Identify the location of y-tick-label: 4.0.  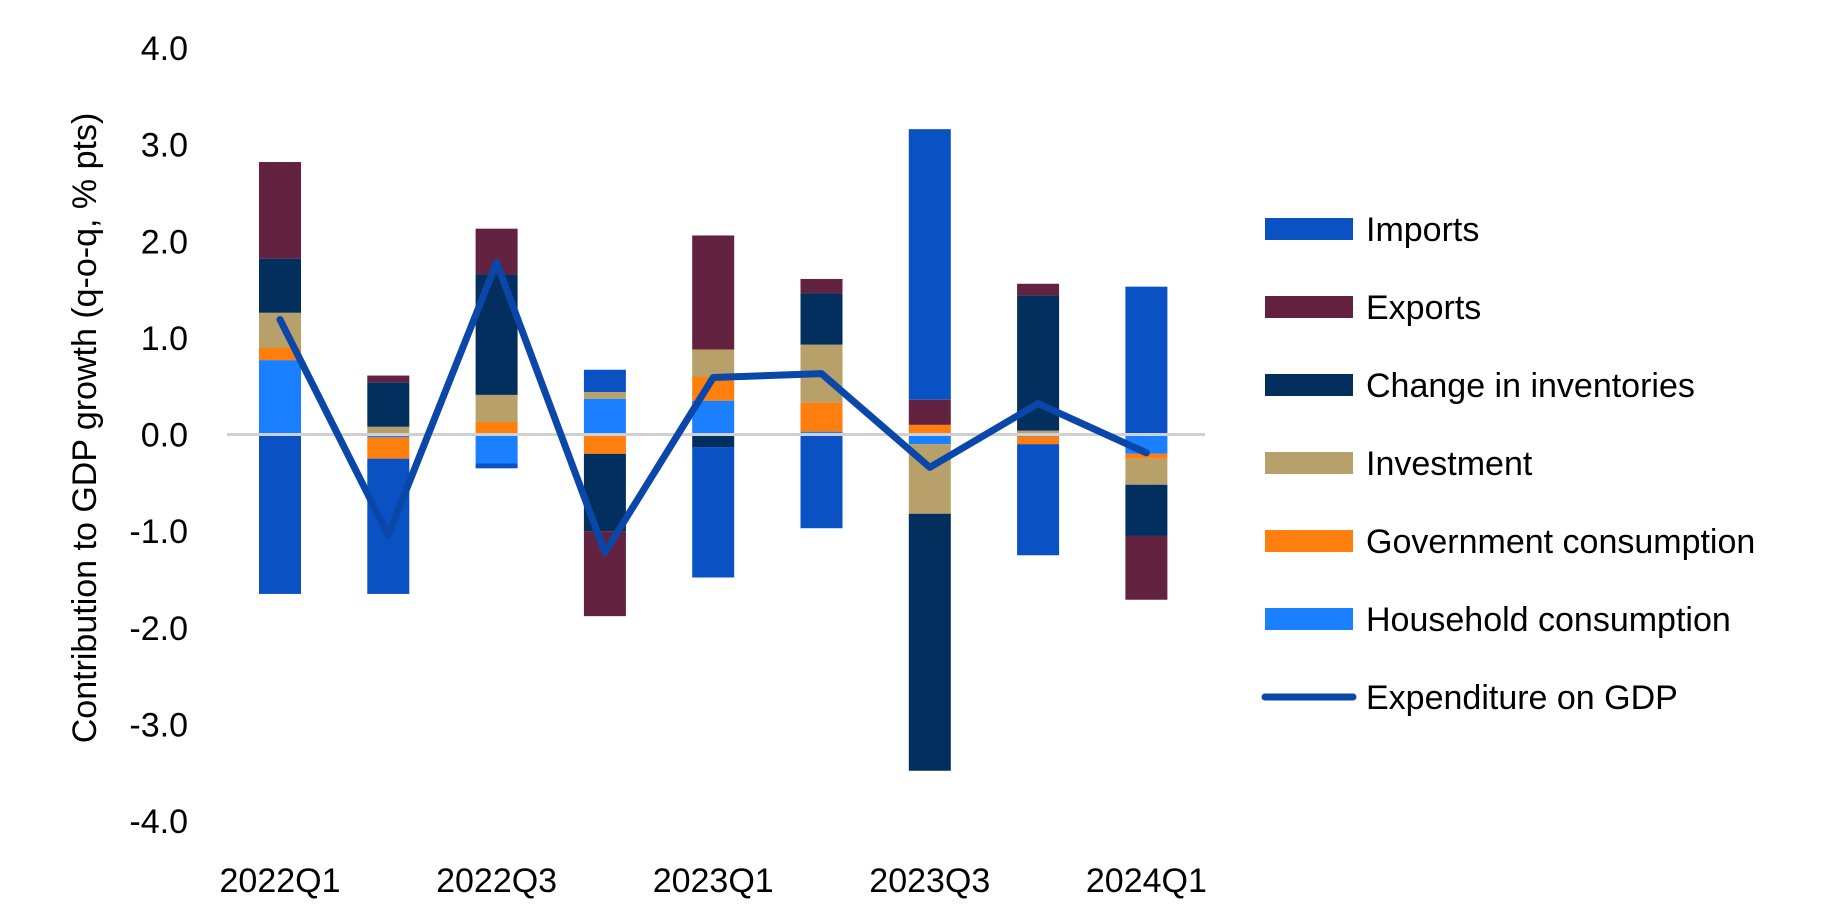
(164, 49).